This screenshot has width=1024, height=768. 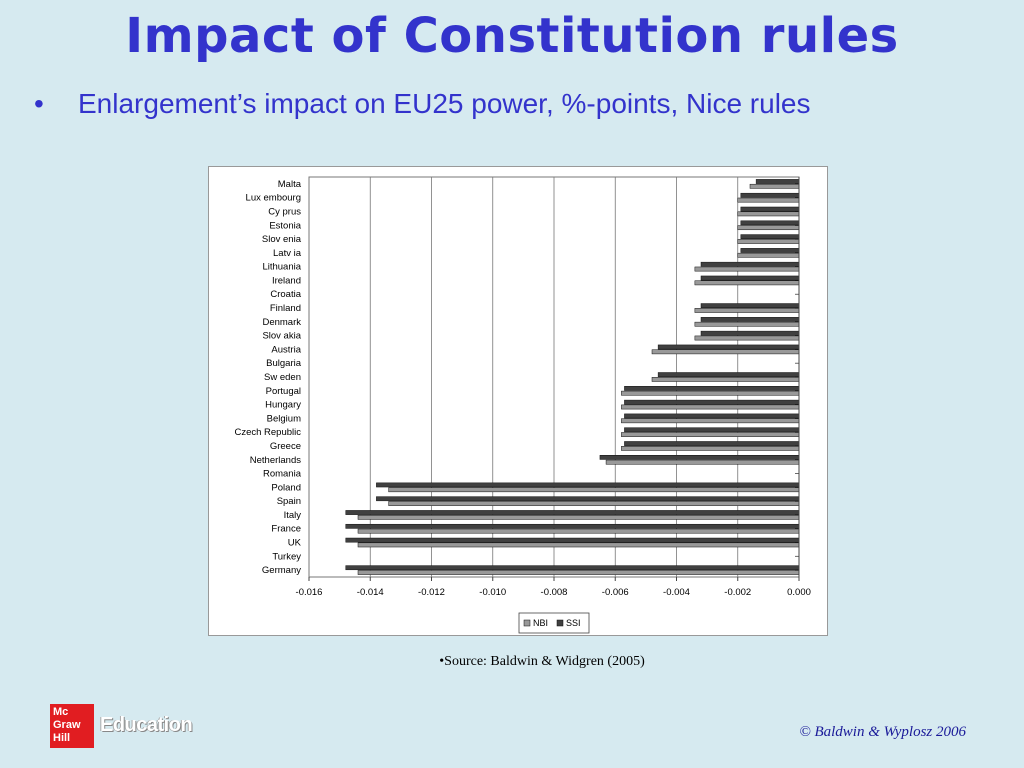 I want to click on category-label: France, so click(x=286, y=529).